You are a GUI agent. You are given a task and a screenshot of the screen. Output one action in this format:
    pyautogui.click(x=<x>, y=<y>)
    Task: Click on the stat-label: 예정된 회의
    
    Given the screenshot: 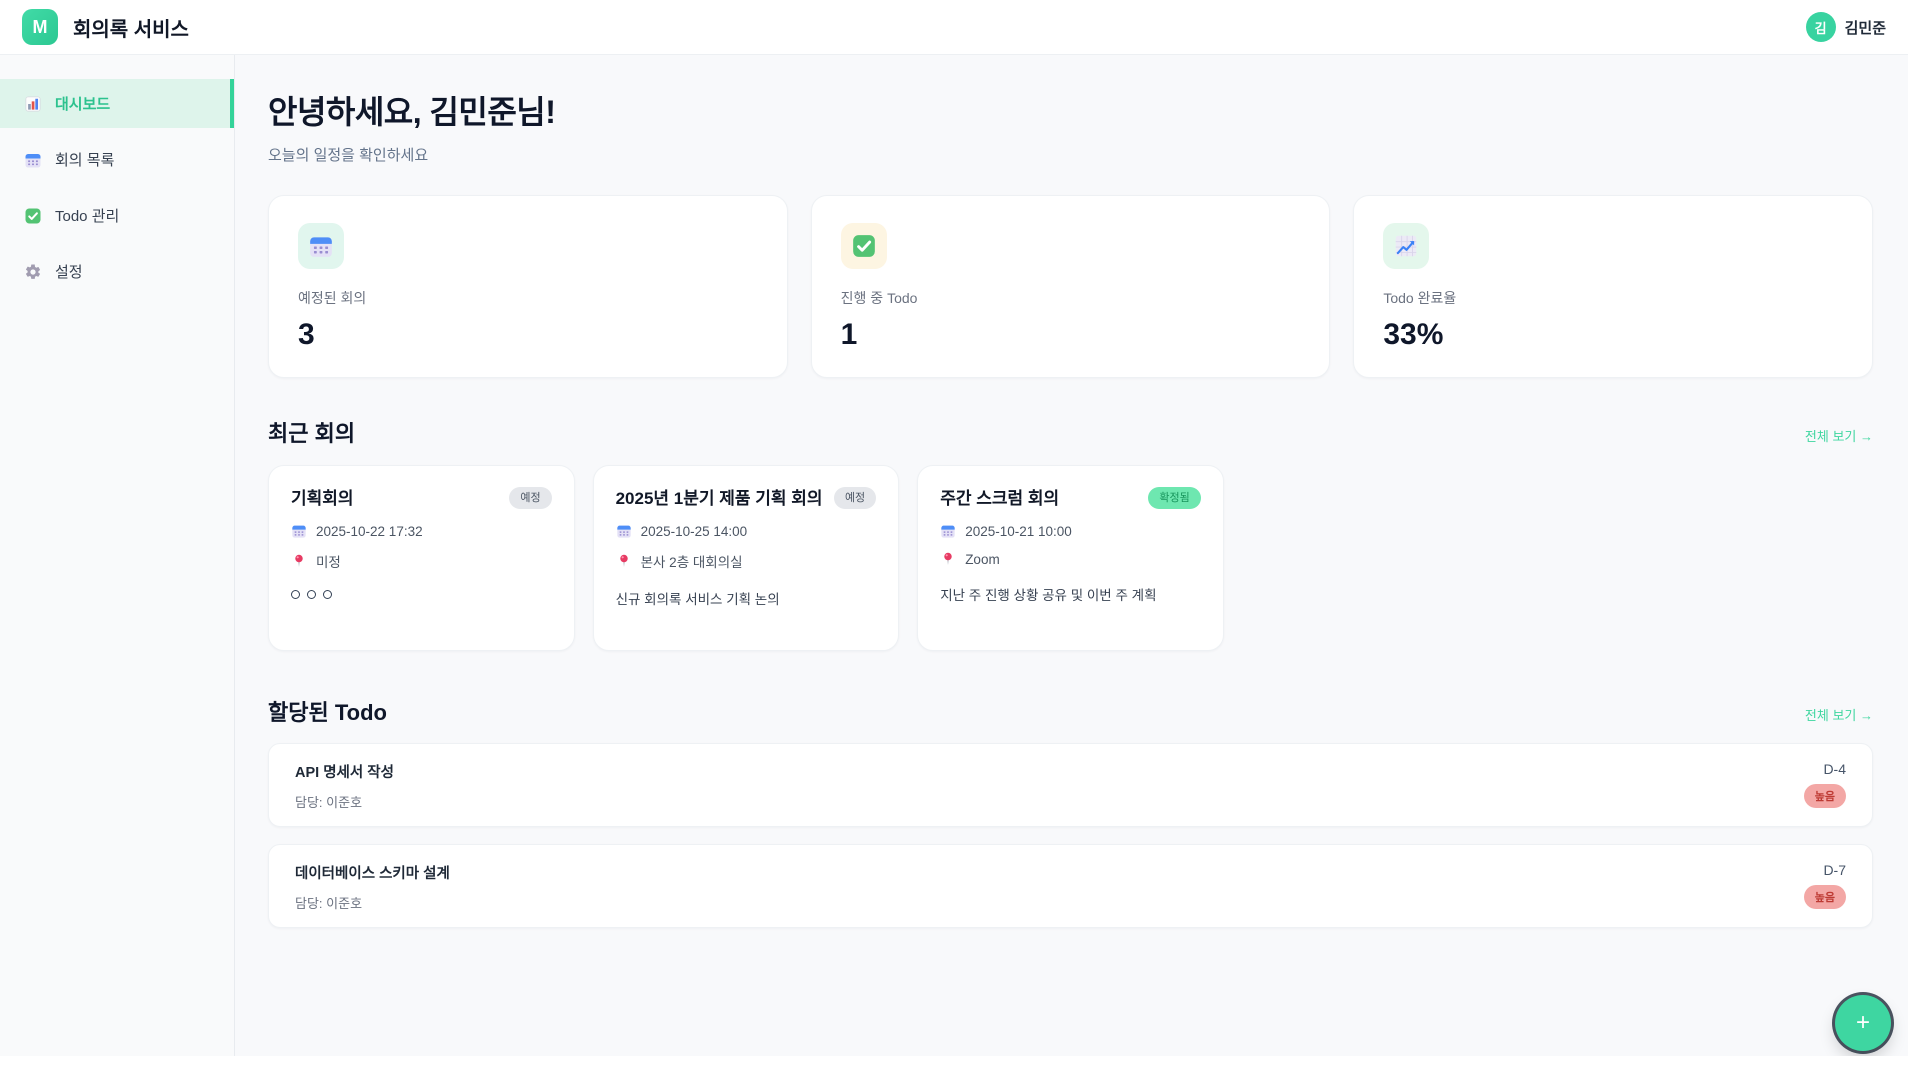 What is the action you would take?
    pyautogui.click(x=332, y=298)
    